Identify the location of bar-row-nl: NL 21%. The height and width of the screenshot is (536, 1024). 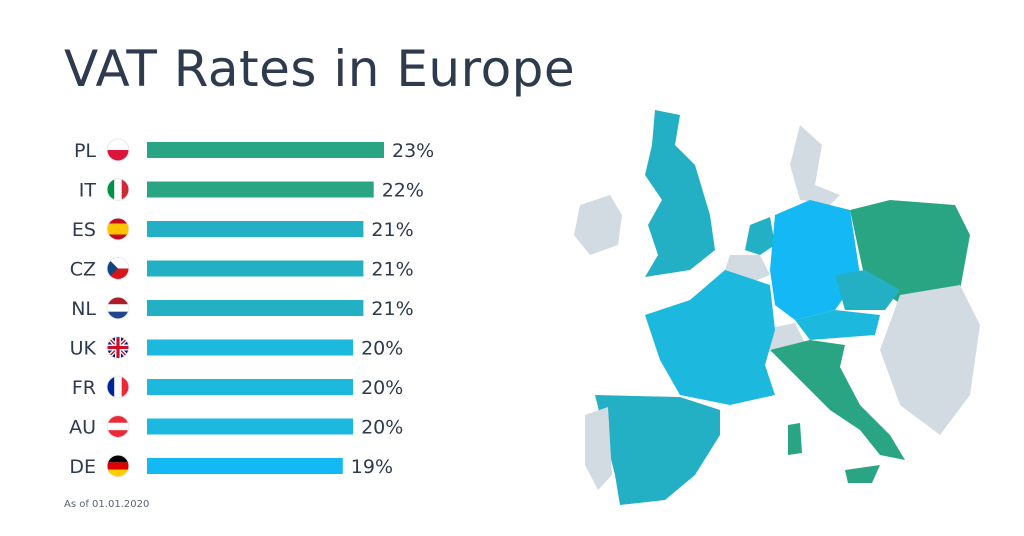
(242, 308).